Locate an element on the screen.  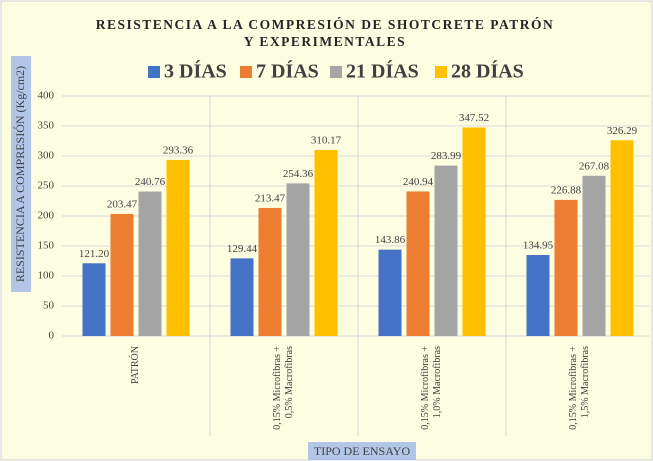
x-tick-label: 0,15% Microfibras +0,5% Macrofibras is located at coordinates (283, 388).